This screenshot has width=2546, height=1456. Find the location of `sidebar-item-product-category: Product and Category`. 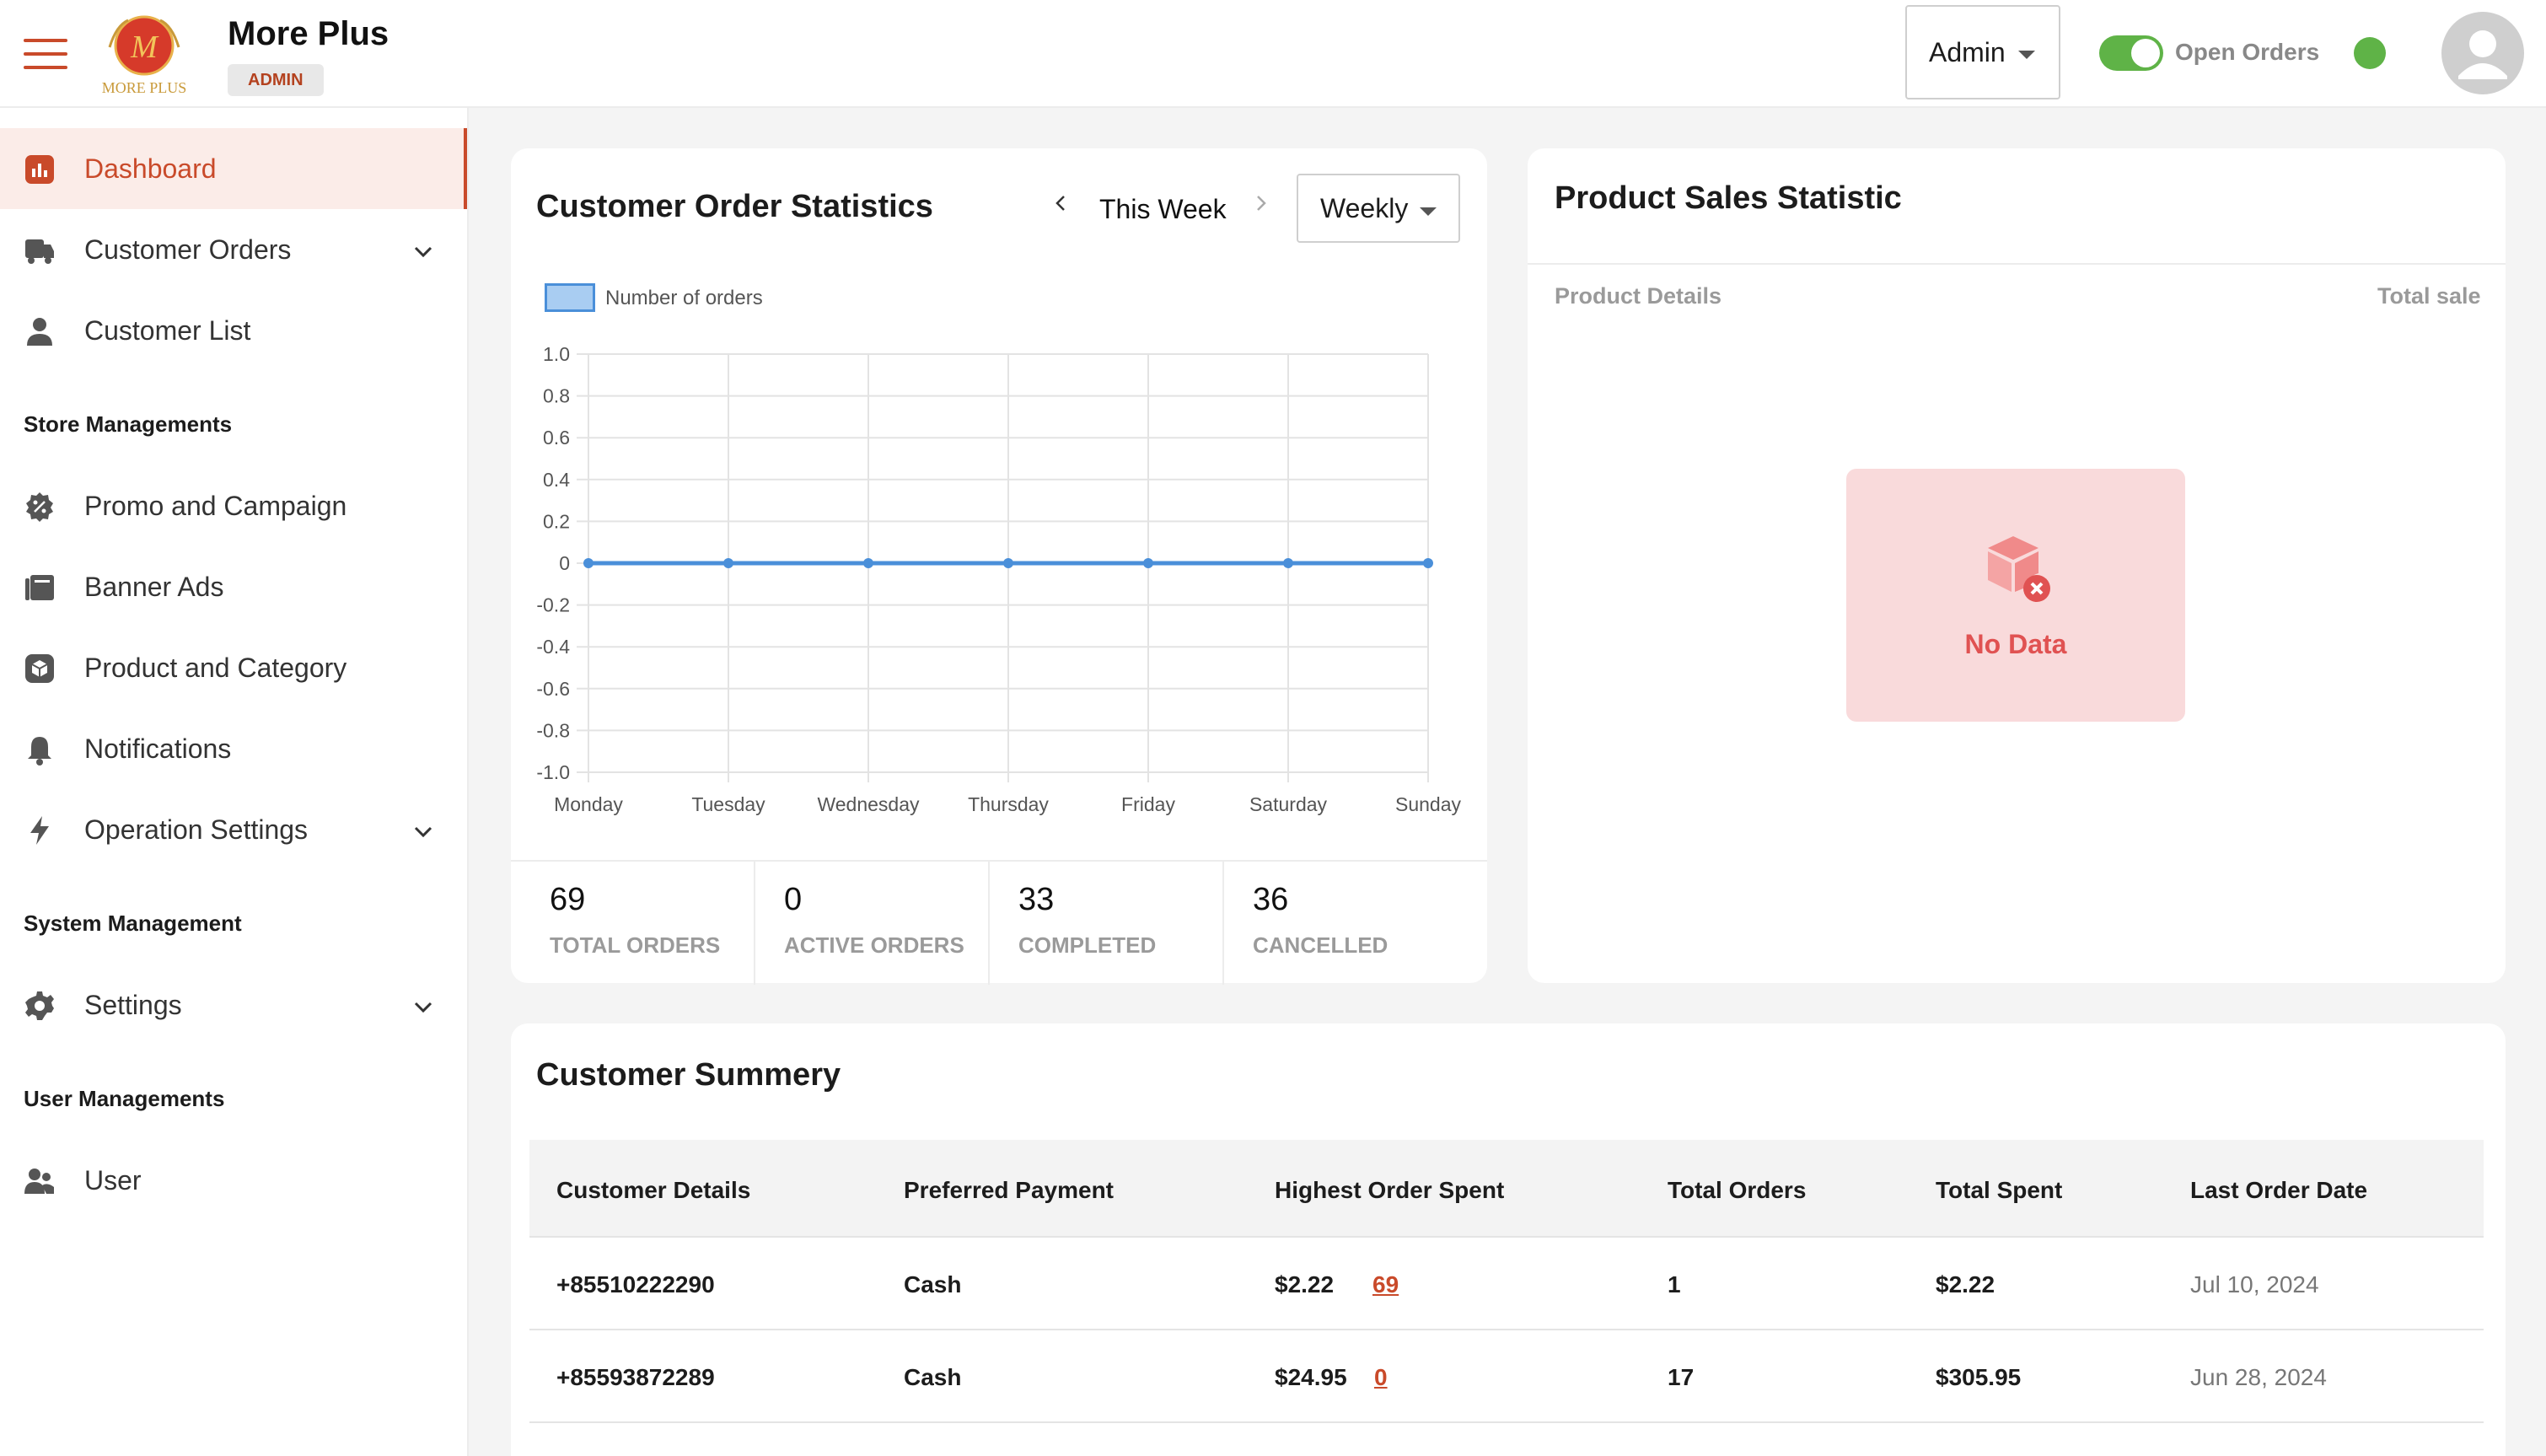

sidebar-item-product-category: Product and Category is located at coordinates (233, 667).